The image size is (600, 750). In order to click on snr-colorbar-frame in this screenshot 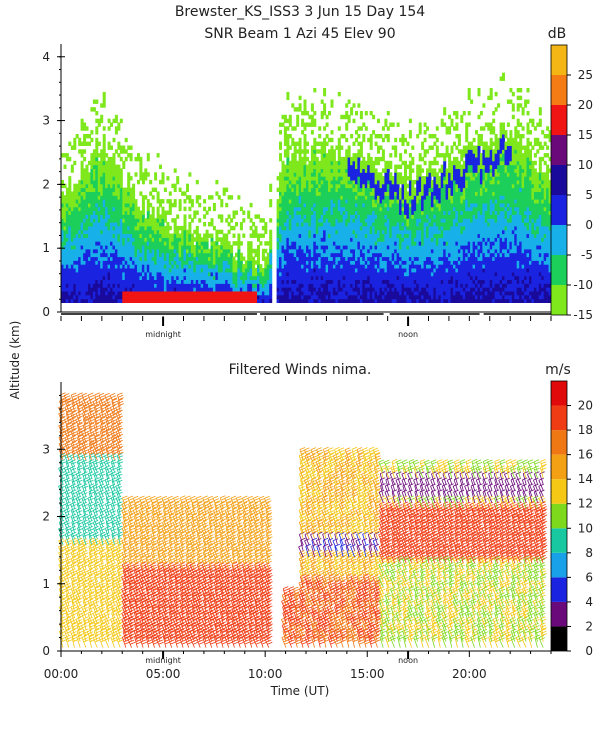, I will do `click(559, 180)`.